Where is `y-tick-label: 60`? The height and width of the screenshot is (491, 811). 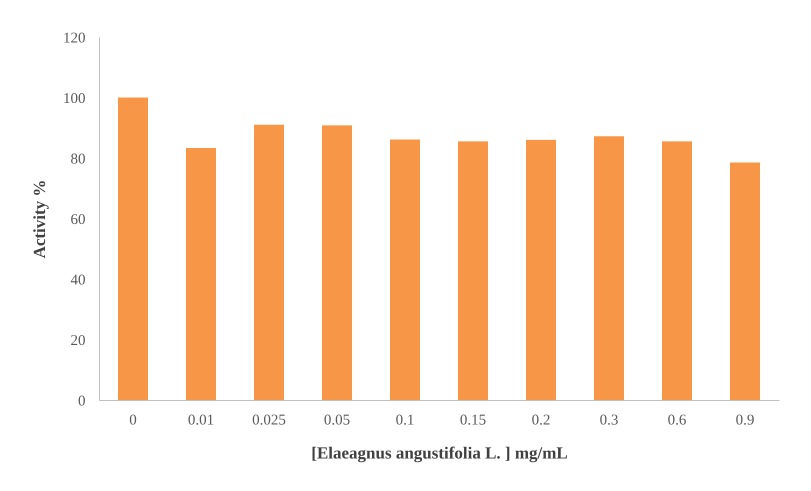
y-tick-label: 60 is located at coordinates (78, 220).